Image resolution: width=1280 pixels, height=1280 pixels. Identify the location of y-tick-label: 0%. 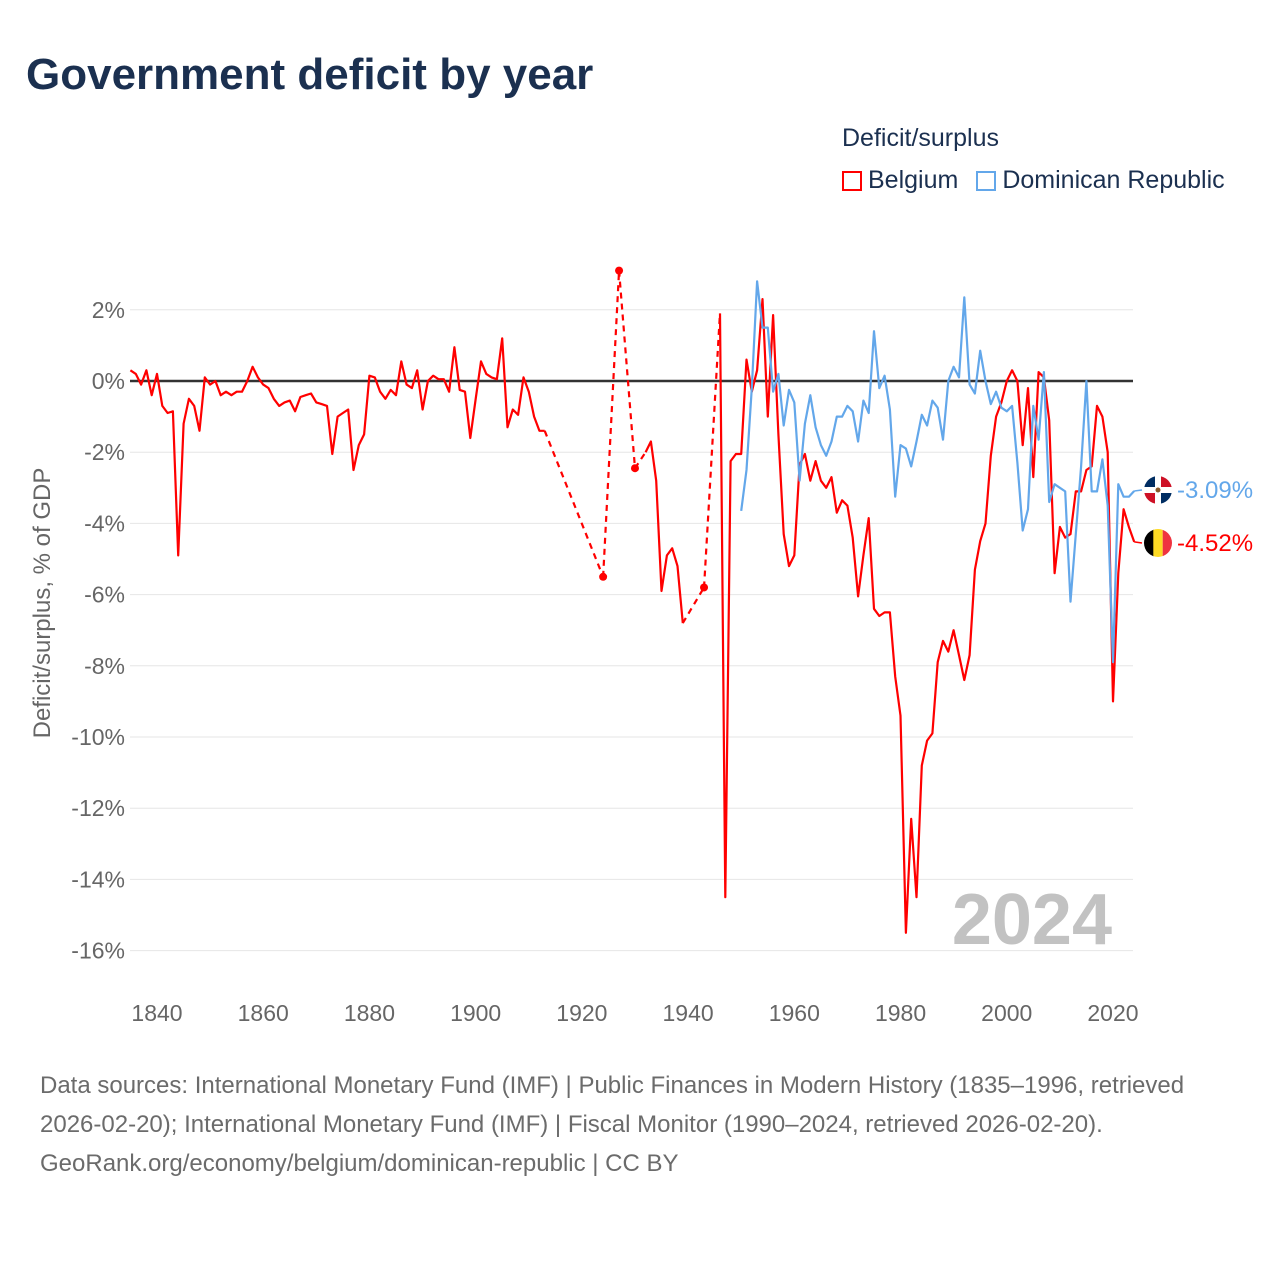
(108, 381).